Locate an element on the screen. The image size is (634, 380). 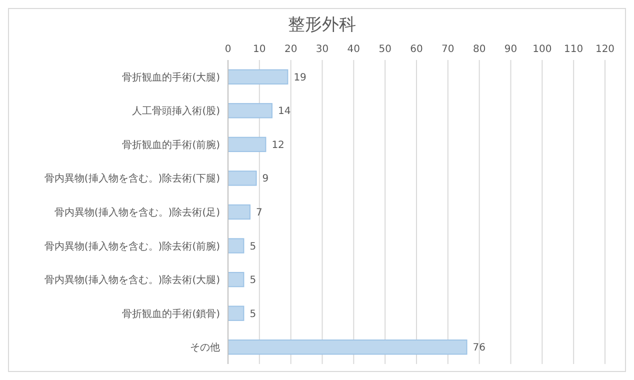
y-tick-label: 骨折観血的手術(鎖骨) is located at coordinates (171, 314).